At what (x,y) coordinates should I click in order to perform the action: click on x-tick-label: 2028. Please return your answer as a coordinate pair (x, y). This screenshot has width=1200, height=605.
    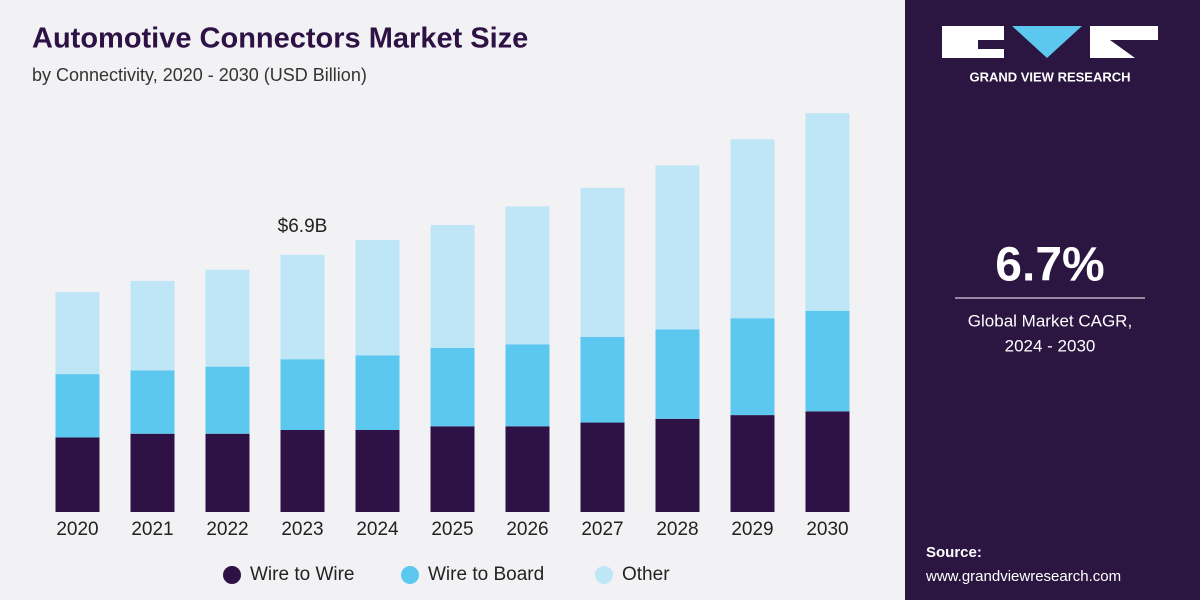
    Looking at the image, I should click on (677, 529).